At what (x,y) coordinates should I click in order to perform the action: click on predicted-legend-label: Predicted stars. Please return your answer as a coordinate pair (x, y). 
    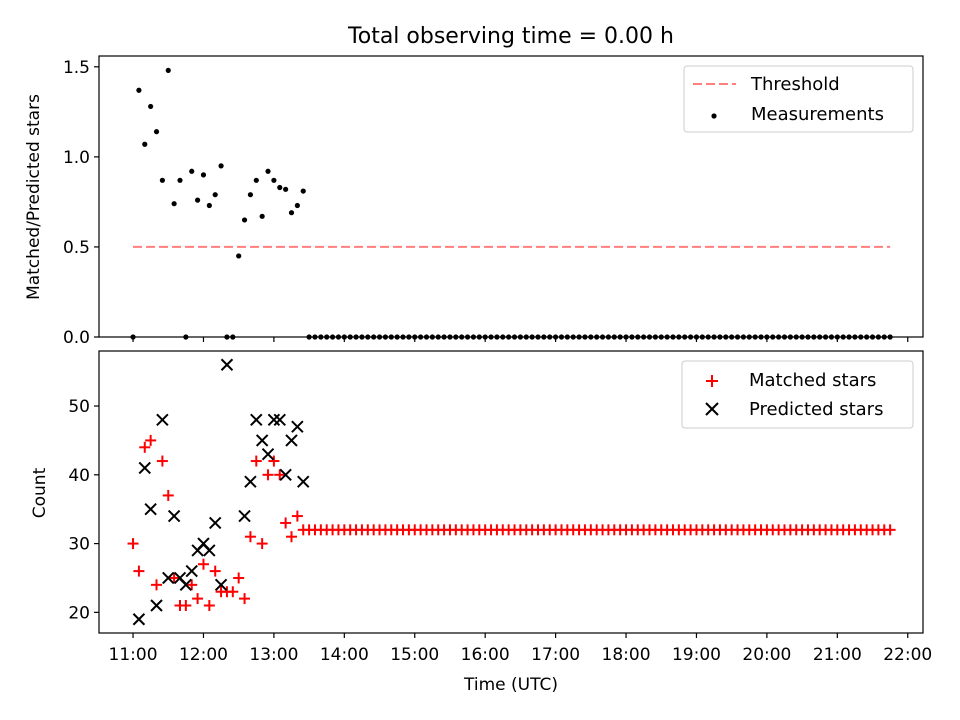
    Looking at the image, I should click on (816, 409).